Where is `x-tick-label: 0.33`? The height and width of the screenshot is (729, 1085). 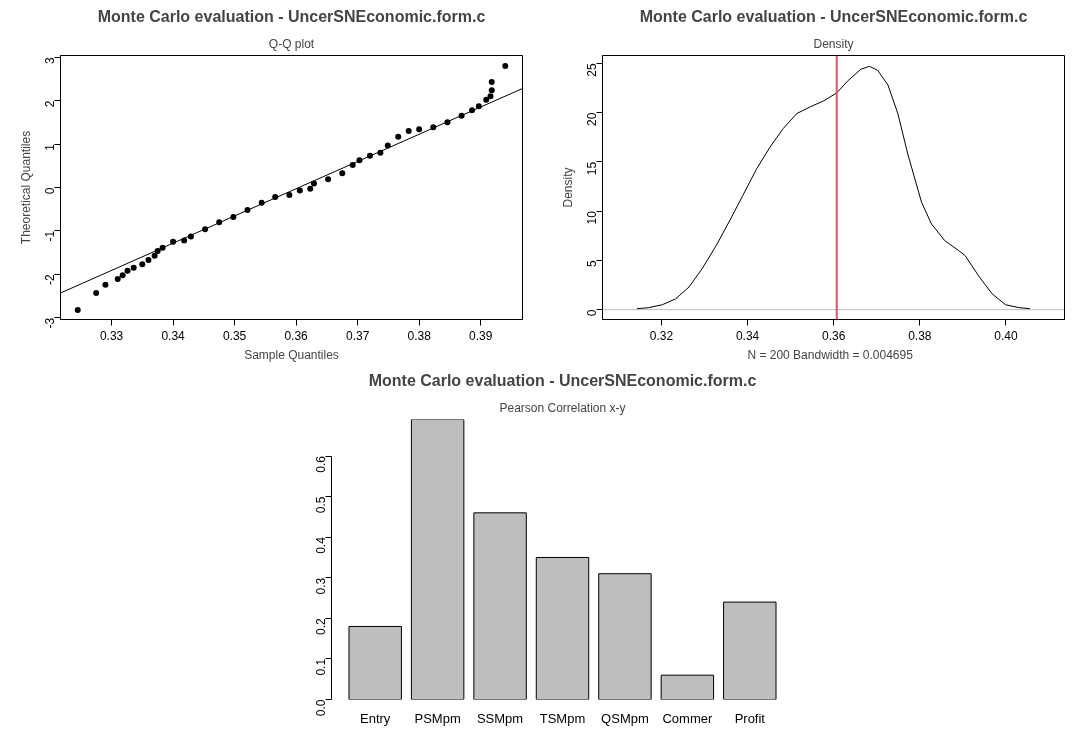 x-tick-label: 0.33 is located at coordinates (111, 335).